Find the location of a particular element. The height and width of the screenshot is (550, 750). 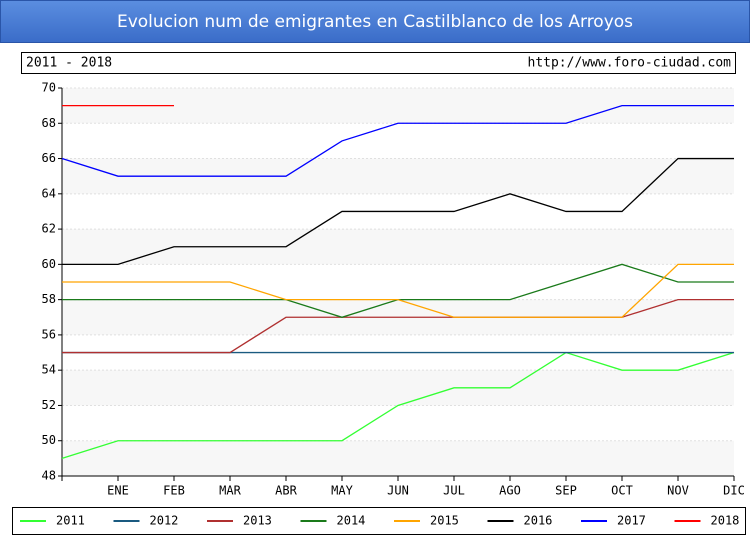

y-tick-label: 52 is located at coordinates (49, 405).